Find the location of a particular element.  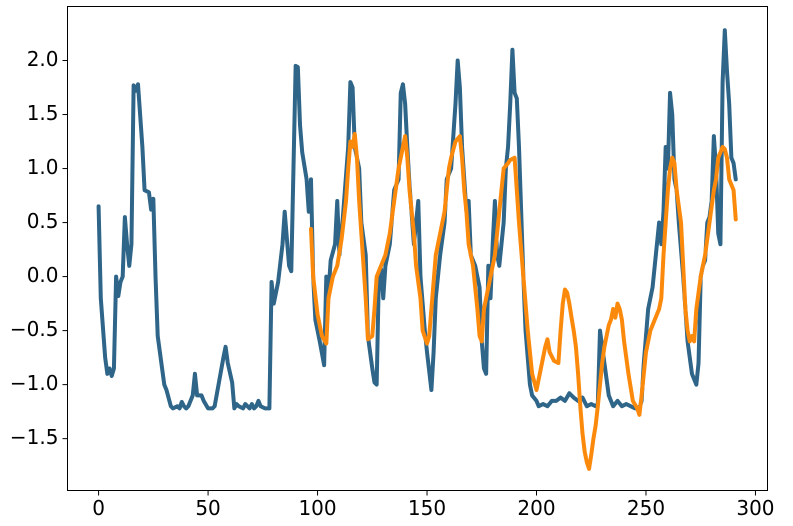

y-tick-label: −0.5 is located at coordinates (34, 329).